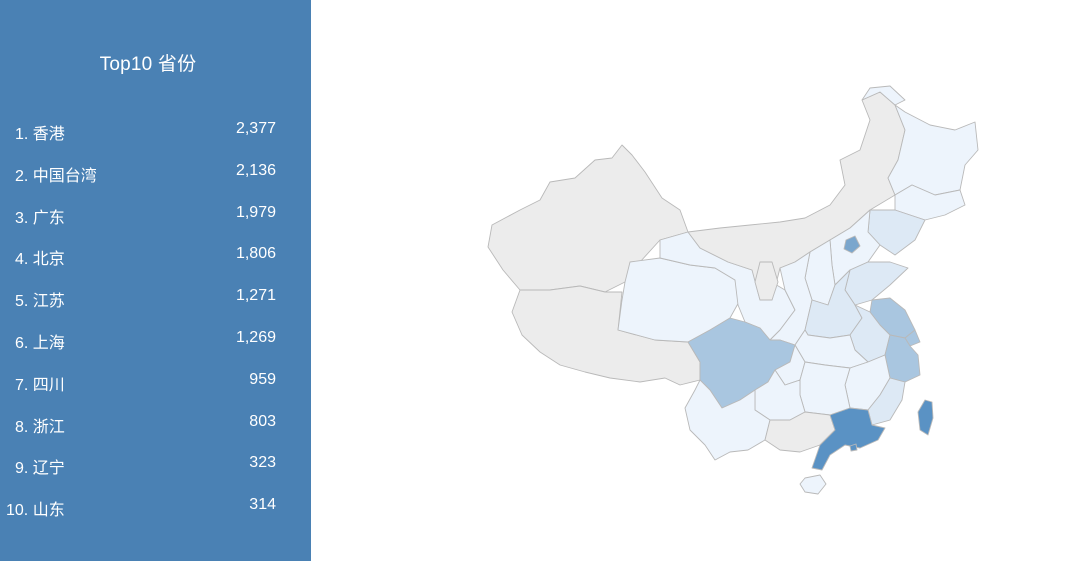 The height and width of the screenshot is (561, 1080). What do you see at coordinates (262, 463) in the screenshot?
I see `province-value: 323` at bounding box center [262, 463].